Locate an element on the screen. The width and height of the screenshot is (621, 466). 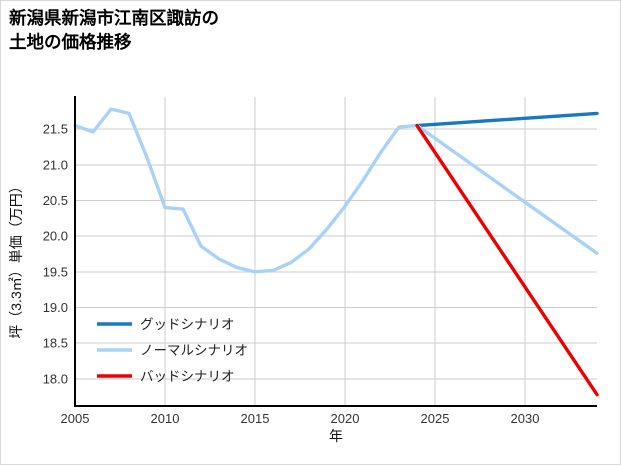
y-axis-tick-labels: 18.0 18.5 19.0 19.5 20.0 20.5 21.0 21.5 is located at coordinates (55, 254).